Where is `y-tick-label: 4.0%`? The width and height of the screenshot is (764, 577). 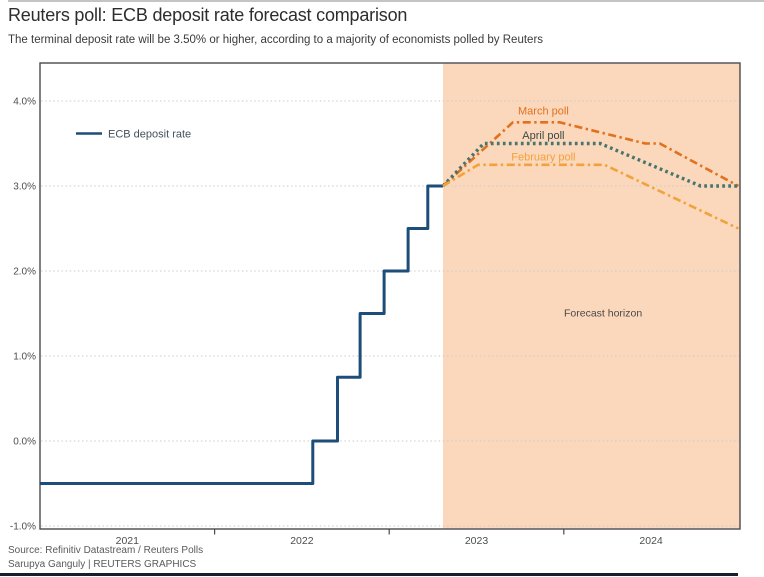 y-tick-label: 4.0% is located at coordinates (24, 102).